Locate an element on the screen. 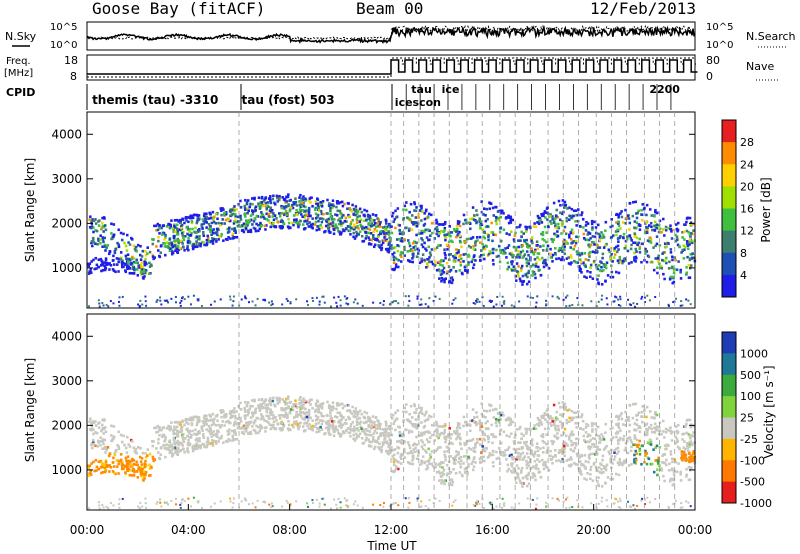 This screenshot has height=554, width=800. power-ytick-label: 1000 is located at coordinates (66, 268).